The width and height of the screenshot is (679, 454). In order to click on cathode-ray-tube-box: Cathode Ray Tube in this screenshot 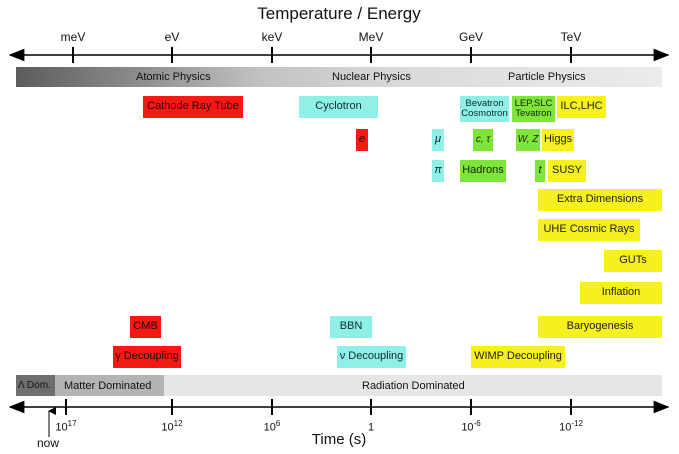, I will do `click(193, 107)`.